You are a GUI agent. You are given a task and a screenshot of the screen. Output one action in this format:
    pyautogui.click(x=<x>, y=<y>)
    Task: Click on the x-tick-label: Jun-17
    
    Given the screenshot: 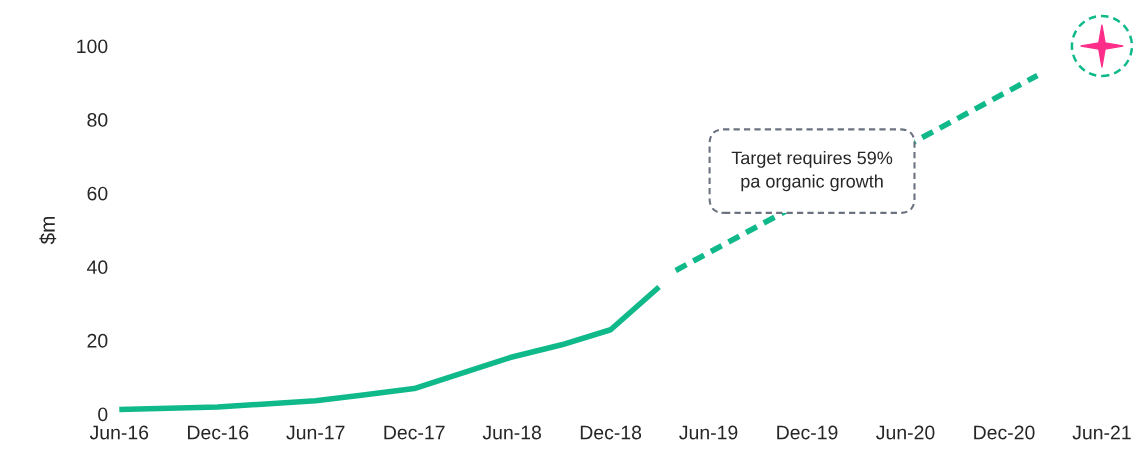 What is the action you would take?
    pyautogui.click(x=315, y=432)
    